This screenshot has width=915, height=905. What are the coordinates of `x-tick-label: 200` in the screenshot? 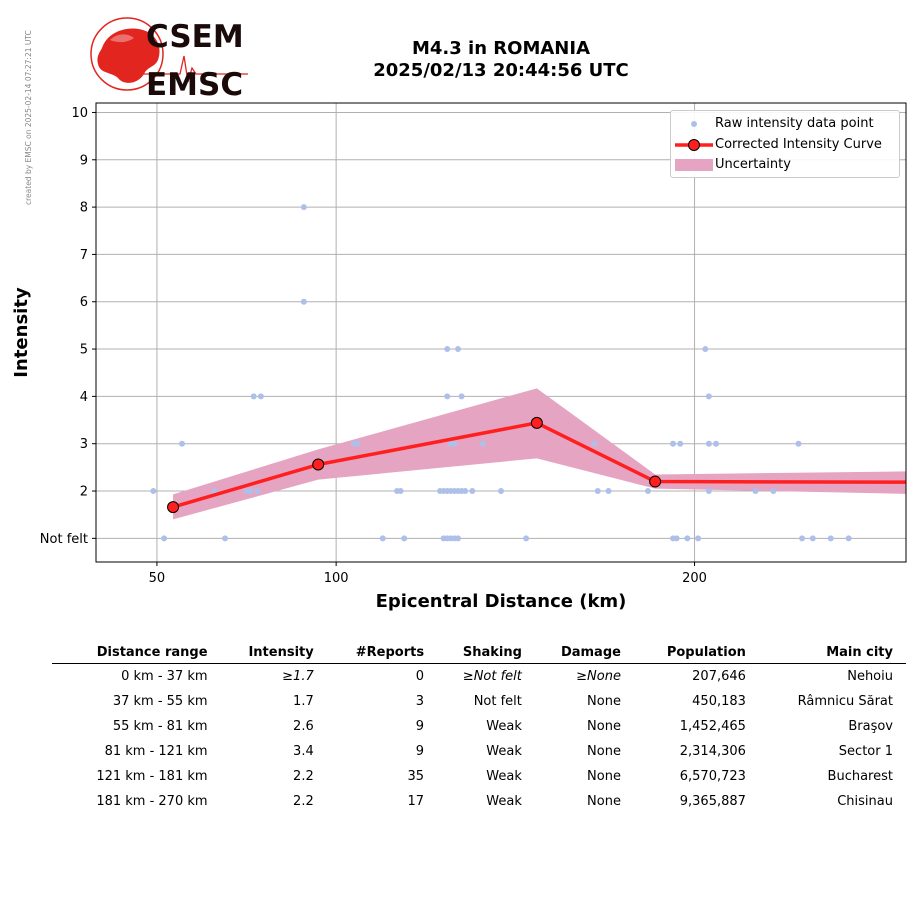 It's located at (694, 578).